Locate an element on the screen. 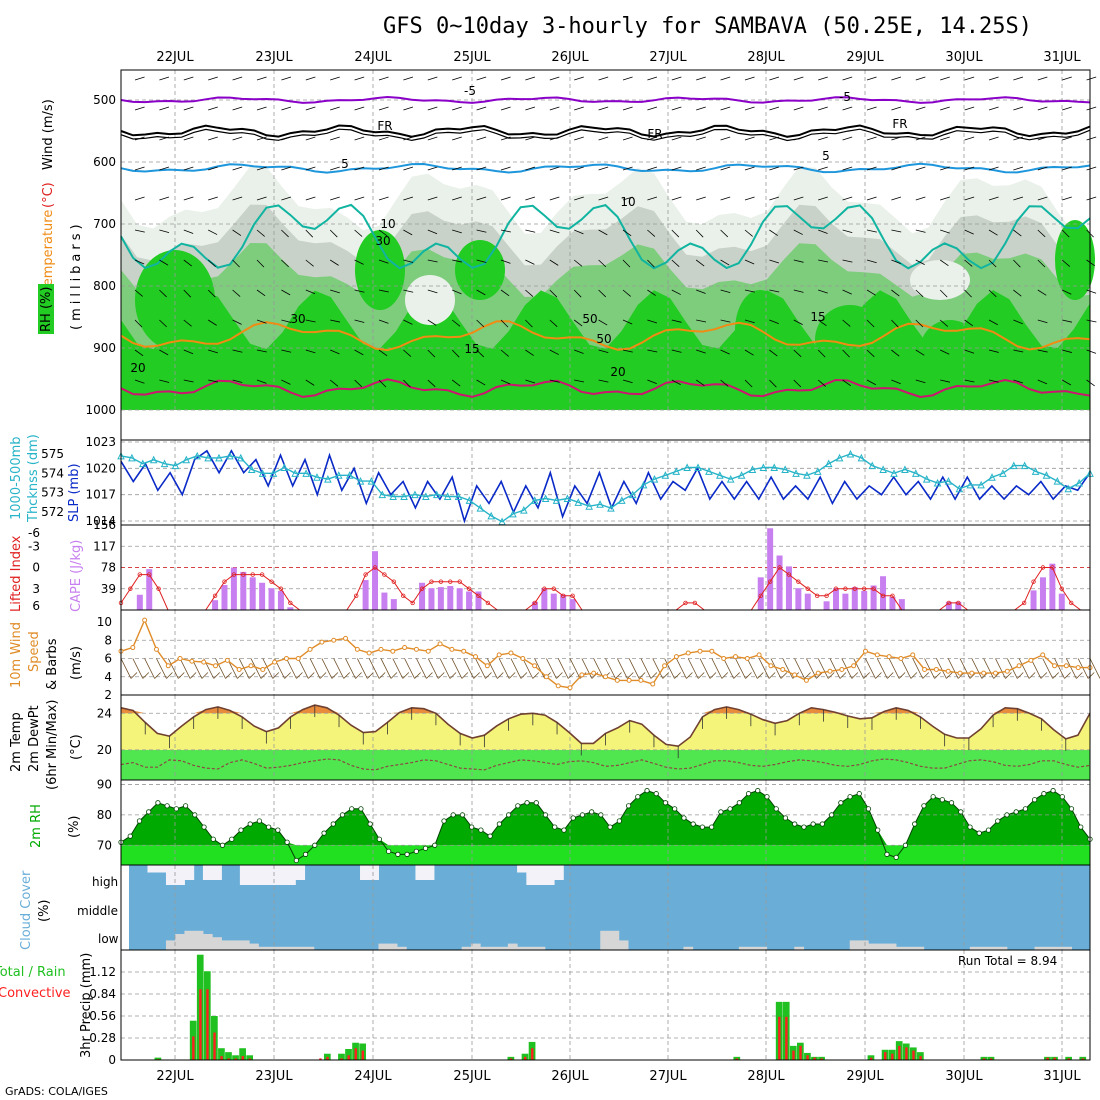 The height and width of the screenshot is (1100, 1100). dewpt-fill is located at coordinates (605, 764).